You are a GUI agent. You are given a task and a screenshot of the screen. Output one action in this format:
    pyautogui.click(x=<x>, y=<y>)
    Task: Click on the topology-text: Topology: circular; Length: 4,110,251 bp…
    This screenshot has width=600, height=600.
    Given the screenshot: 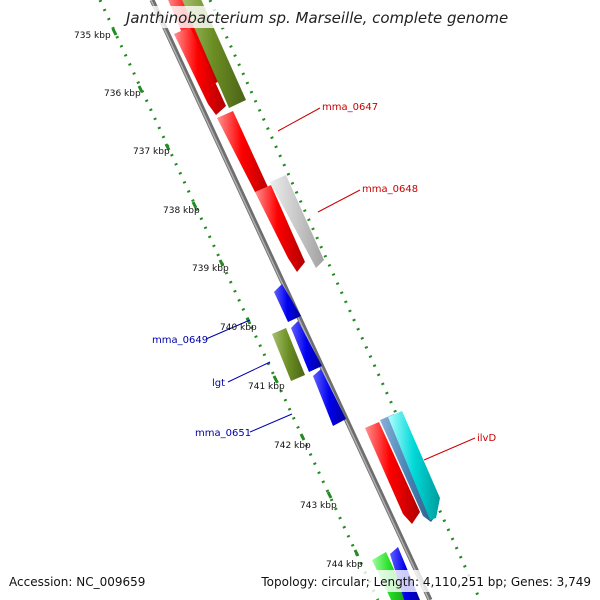 What is the action you would take?
    pyautogui.click(x=425, y=582)
    